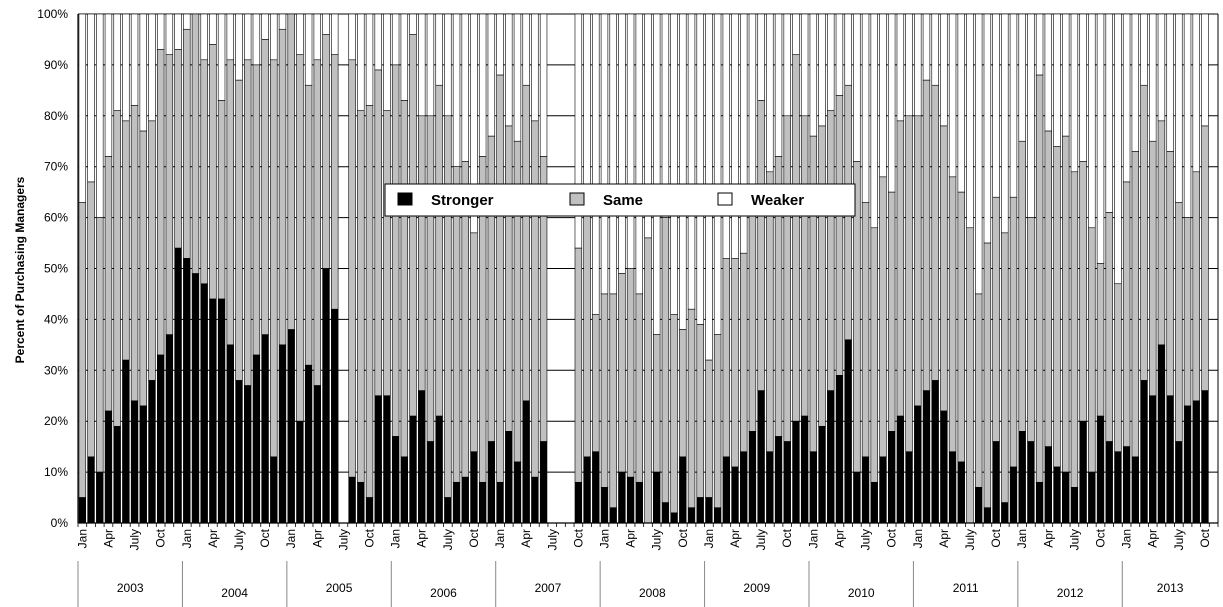  I want to click on year-label: 2010, so click(861, 593).